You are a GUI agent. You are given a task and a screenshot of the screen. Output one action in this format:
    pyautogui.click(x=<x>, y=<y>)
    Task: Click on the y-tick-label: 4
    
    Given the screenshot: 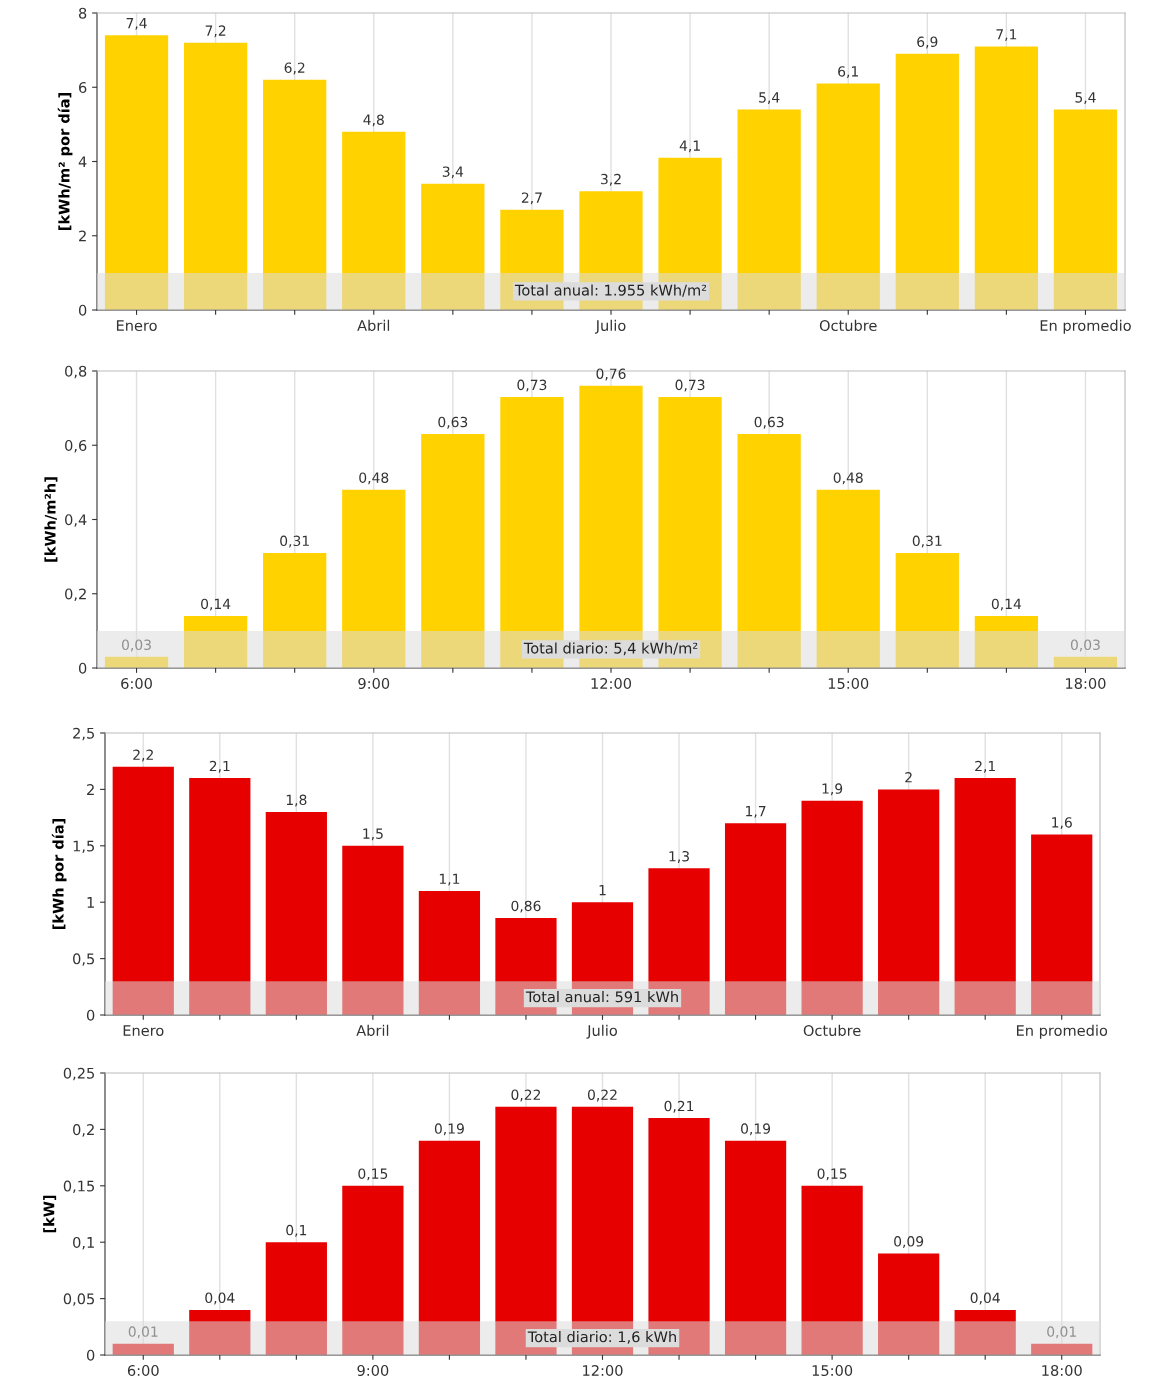 What is the action you would take?
    pyautogui.click(x=82, y=162)
    